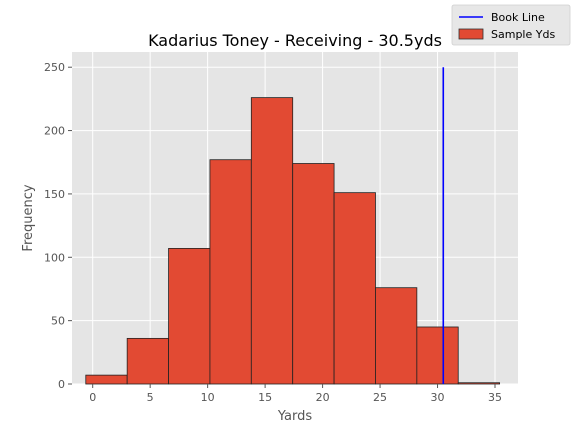 This screenshot has height=432, width=576. Describe the element at coordinates (54, 194) in the screenshot. I see `y-tick-label: 150` at that location.